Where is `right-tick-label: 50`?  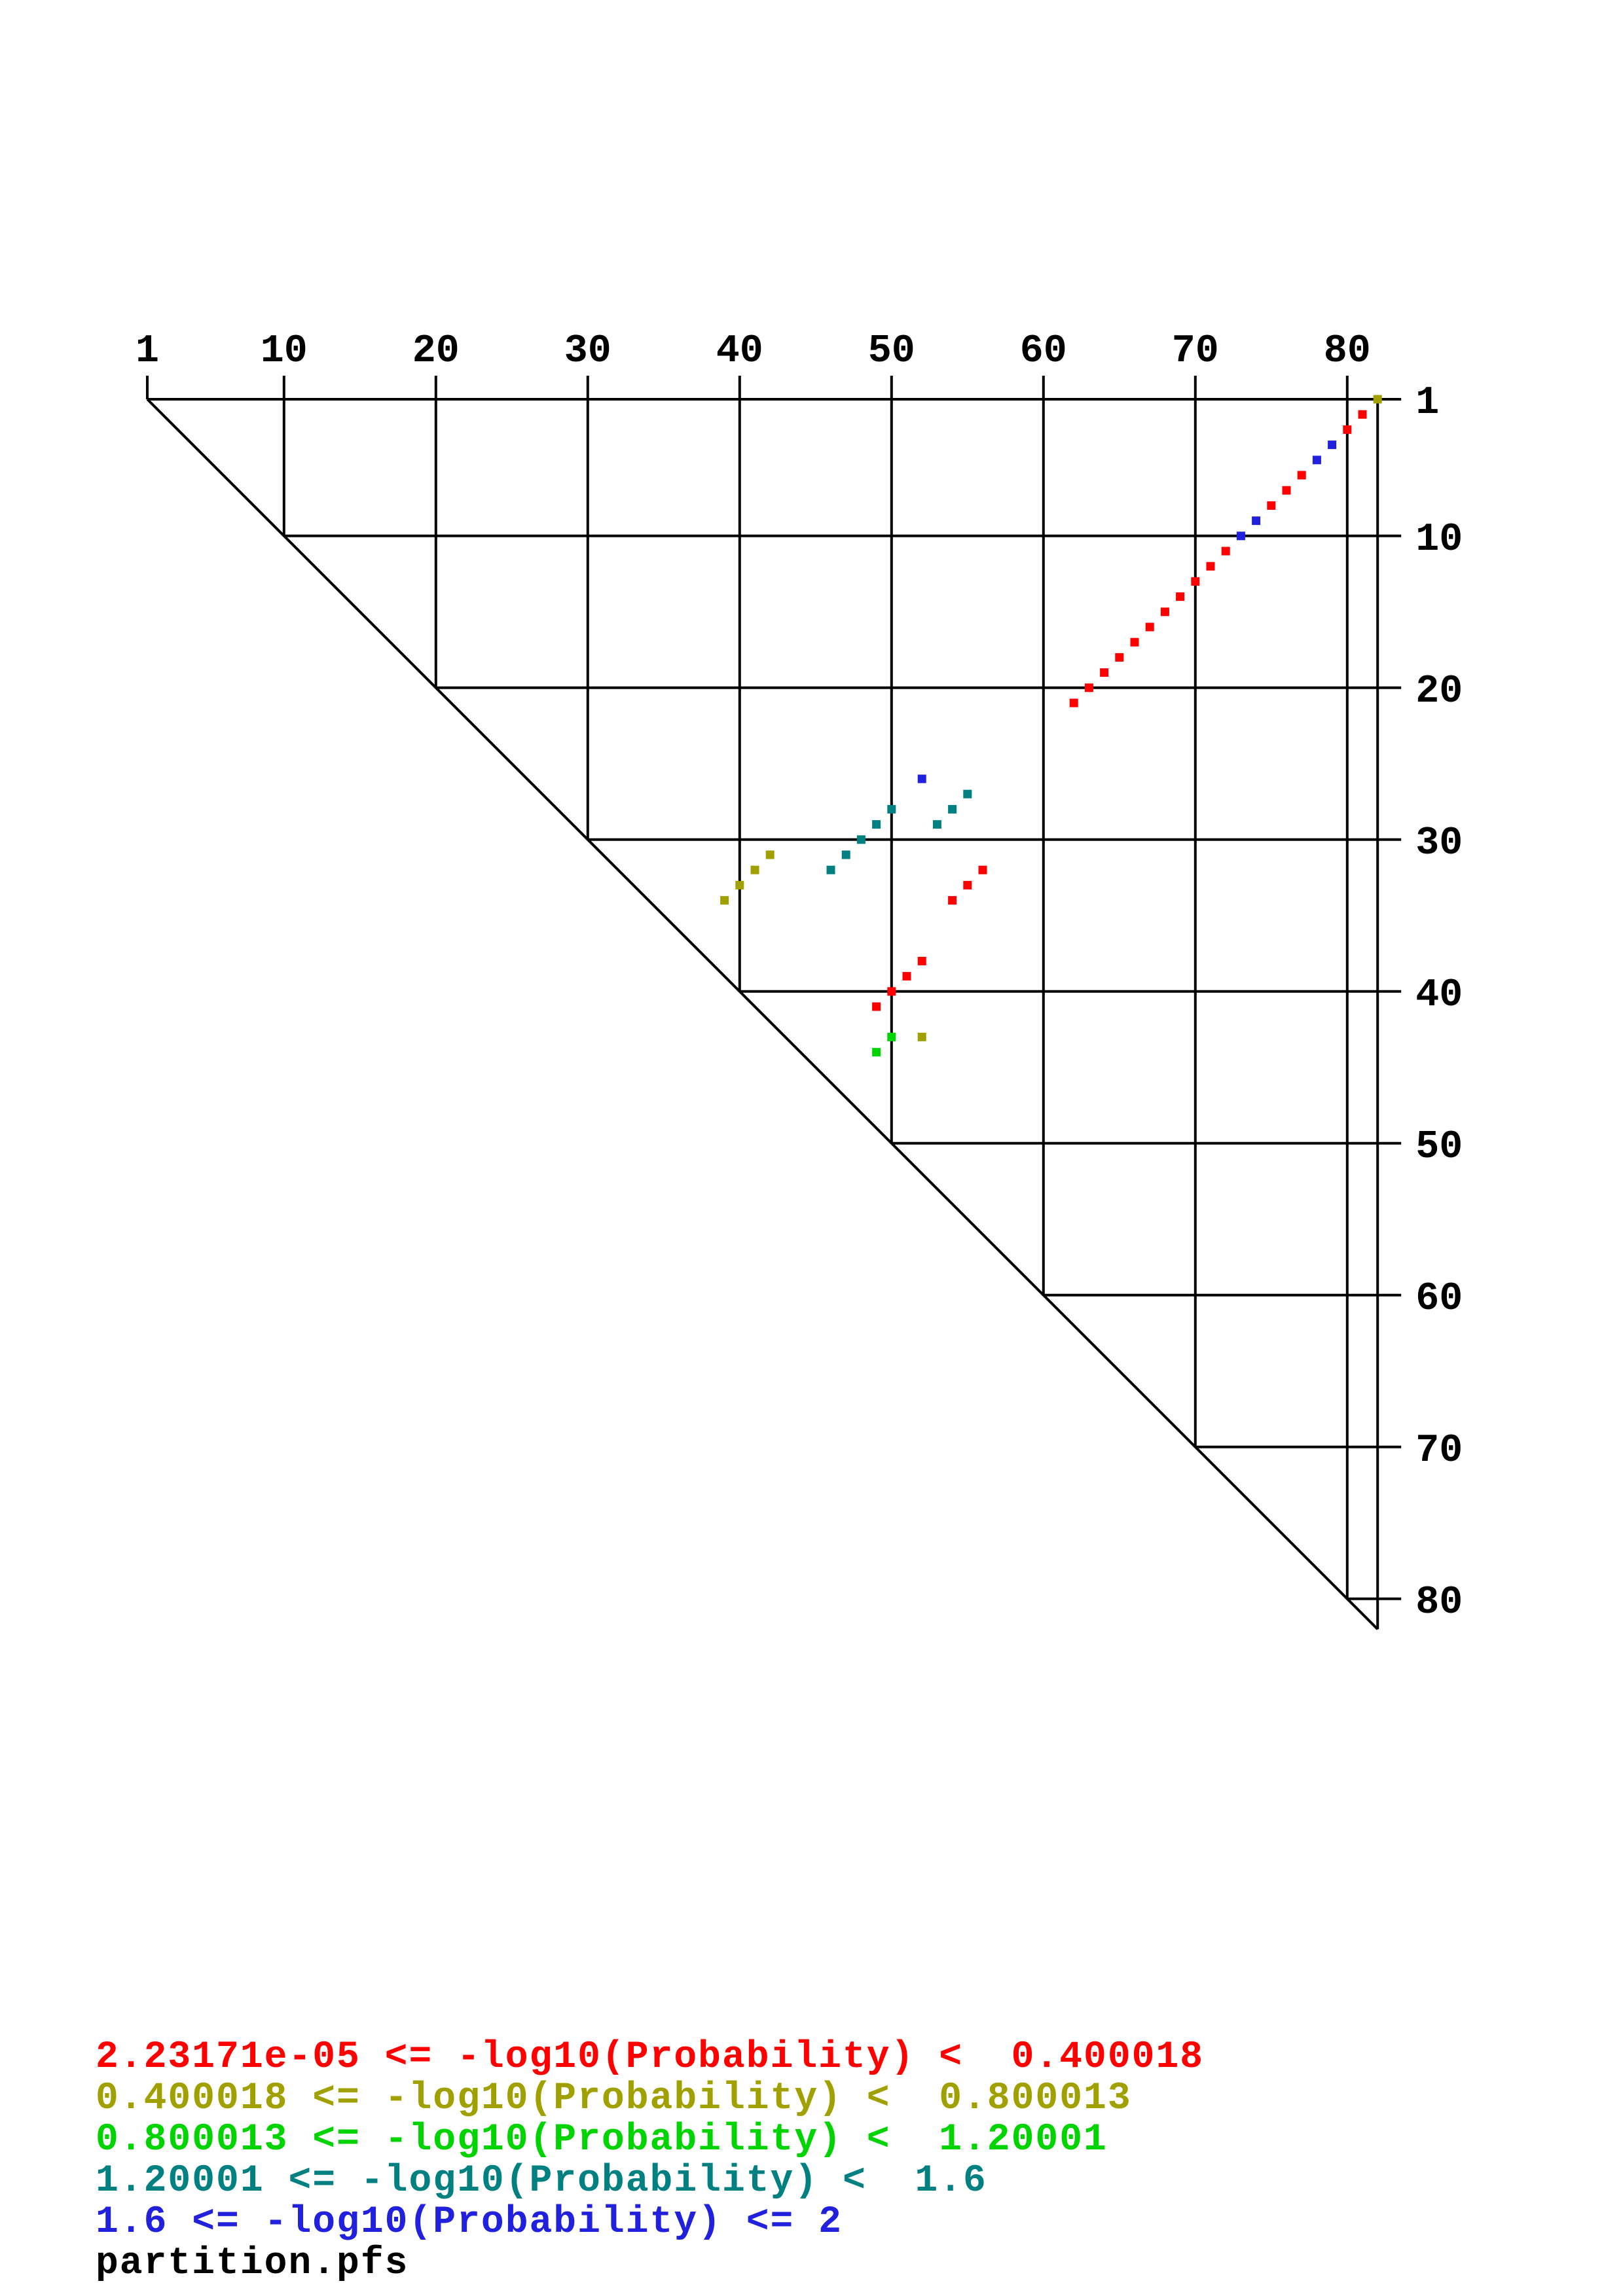 right-tick-label: 50 is located at coordinates (1439, 1147).